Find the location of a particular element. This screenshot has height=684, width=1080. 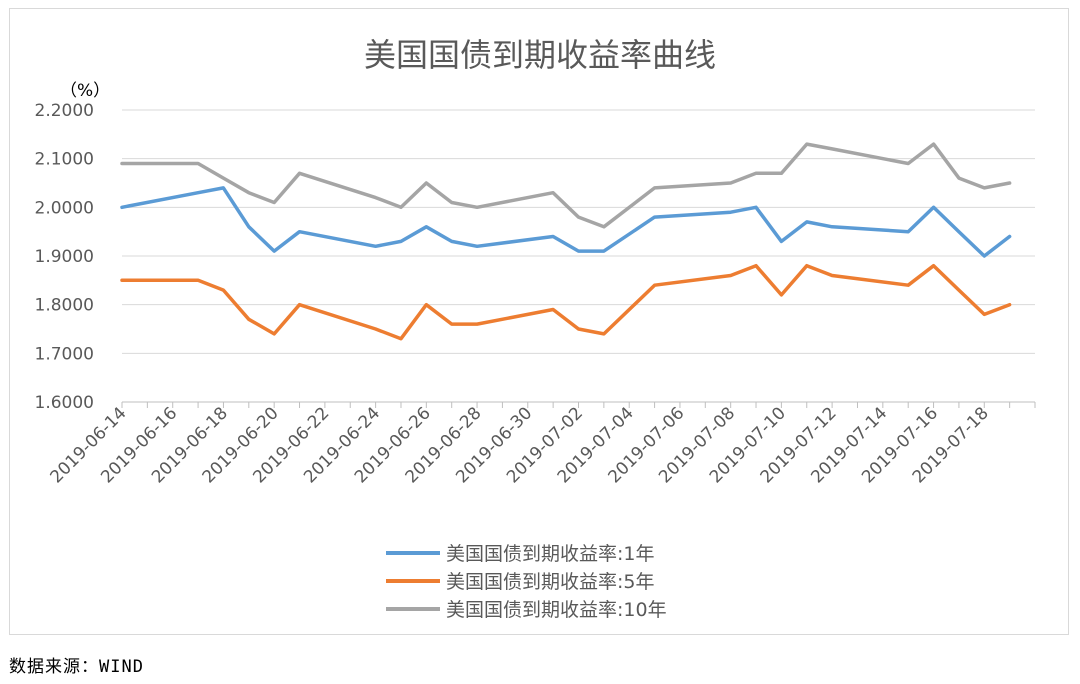

y-tick-label: 1.6000 is located at coordinates (64, 403).